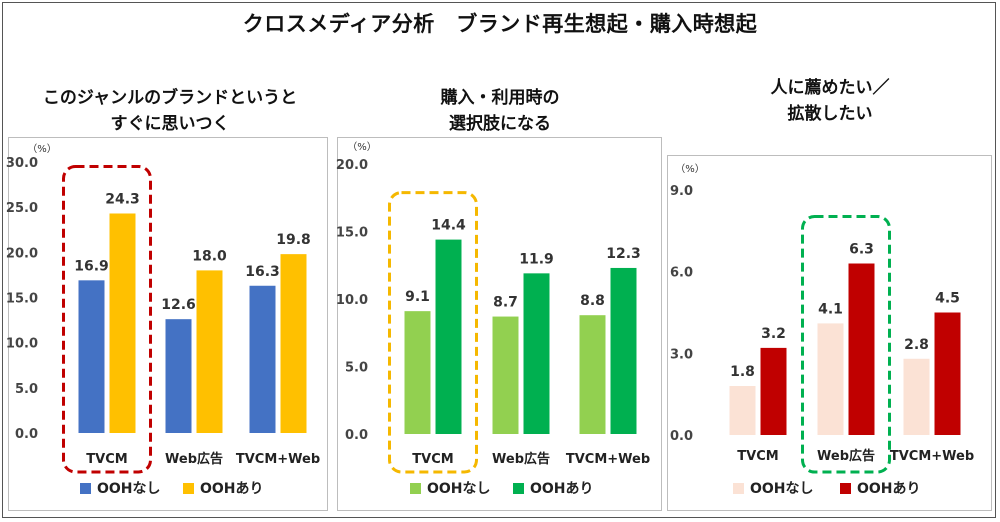  Describe the element at coordinates (889, 489) in the screenshot. I see `chart-3-legend-label-1: OOHあり` at that location.